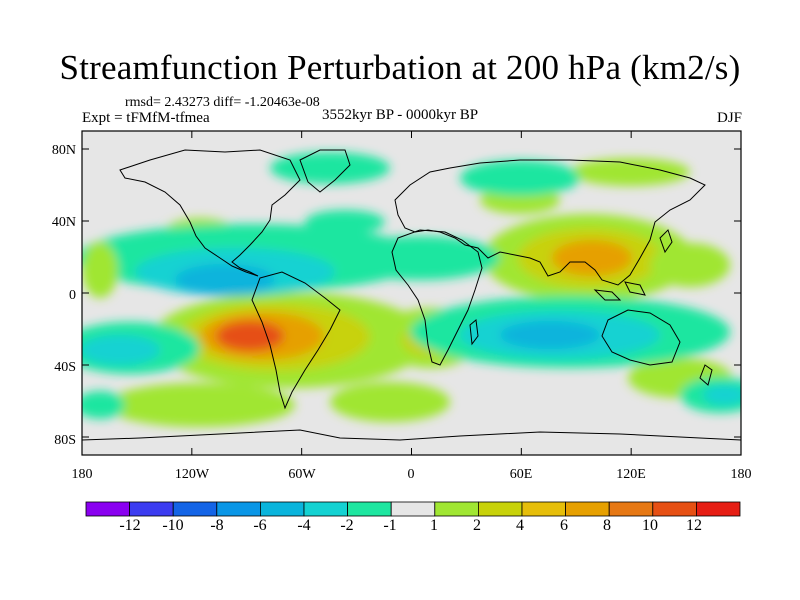  Describe the element at coordinates (434, 525) in the screenshot. I see `colorbar-label: 1` at that location.